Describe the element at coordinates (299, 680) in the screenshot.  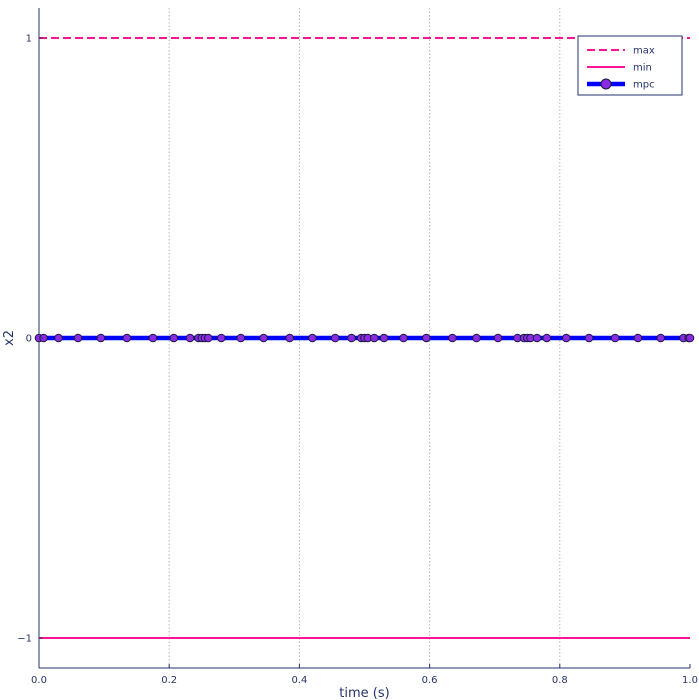
I see `x-tick-label: 0.4` at that location.